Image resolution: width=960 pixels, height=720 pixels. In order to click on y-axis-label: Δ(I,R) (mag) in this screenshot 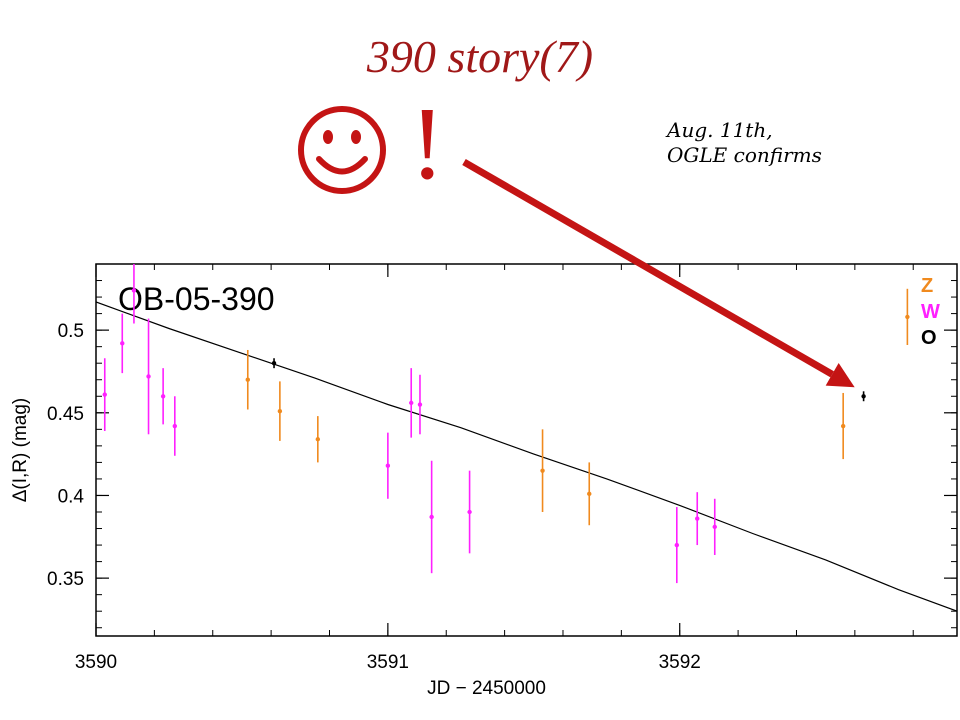, I will do `click(20, 450)`.